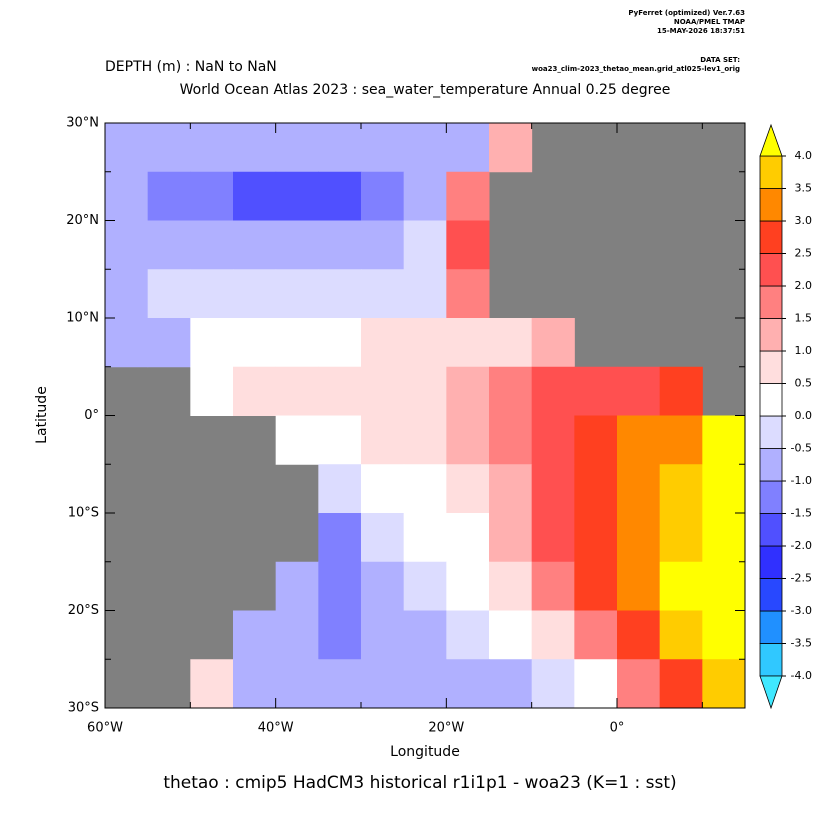  Describe the element at coordinates (801, 578) in the screenshot. I see `colorbar-label: -2.5` at that location.